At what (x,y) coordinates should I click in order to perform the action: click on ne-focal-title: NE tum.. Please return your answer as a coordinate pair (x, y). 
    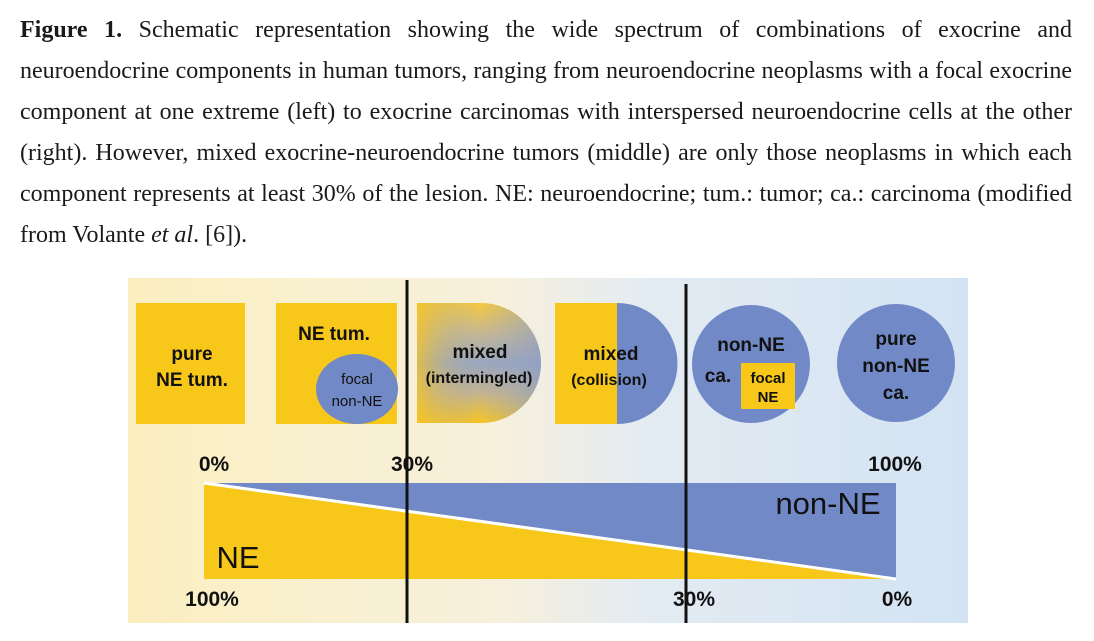
    Looking at the image, I should click on (334, 334).